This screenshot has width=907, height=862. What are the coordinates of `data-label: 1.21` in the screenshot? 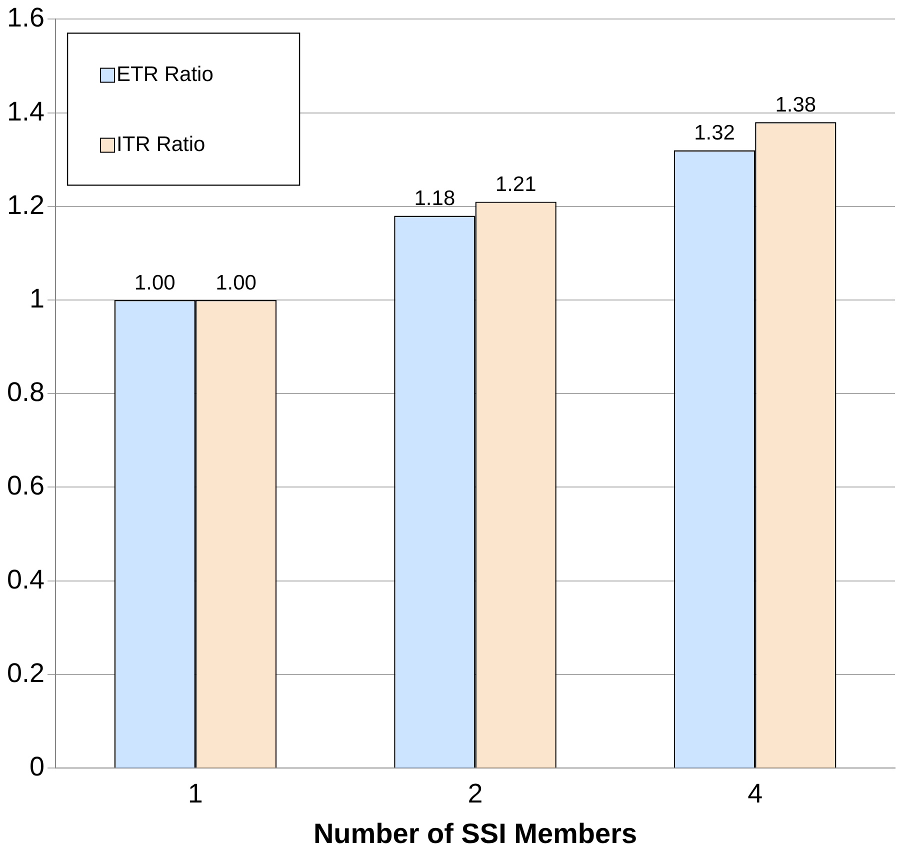 It's located at (515, 184).